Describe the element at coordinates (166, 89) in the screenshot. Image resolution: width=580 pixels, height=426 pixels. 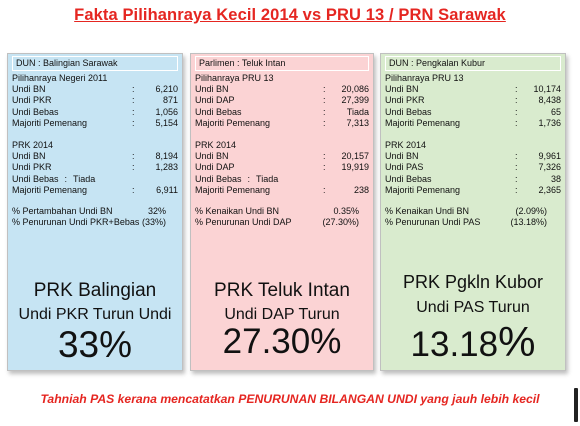
I see `stat-value: 6,210` at that location.